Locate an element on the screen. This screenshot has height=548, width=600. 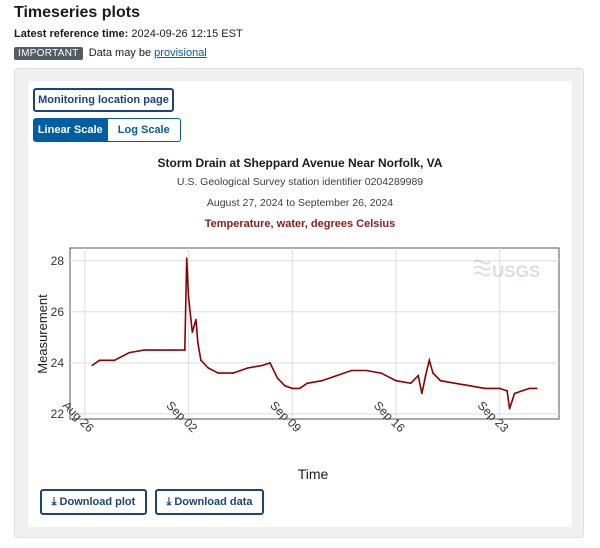
usgs-logo-icon: USGS is located at coordinates (506, 270).